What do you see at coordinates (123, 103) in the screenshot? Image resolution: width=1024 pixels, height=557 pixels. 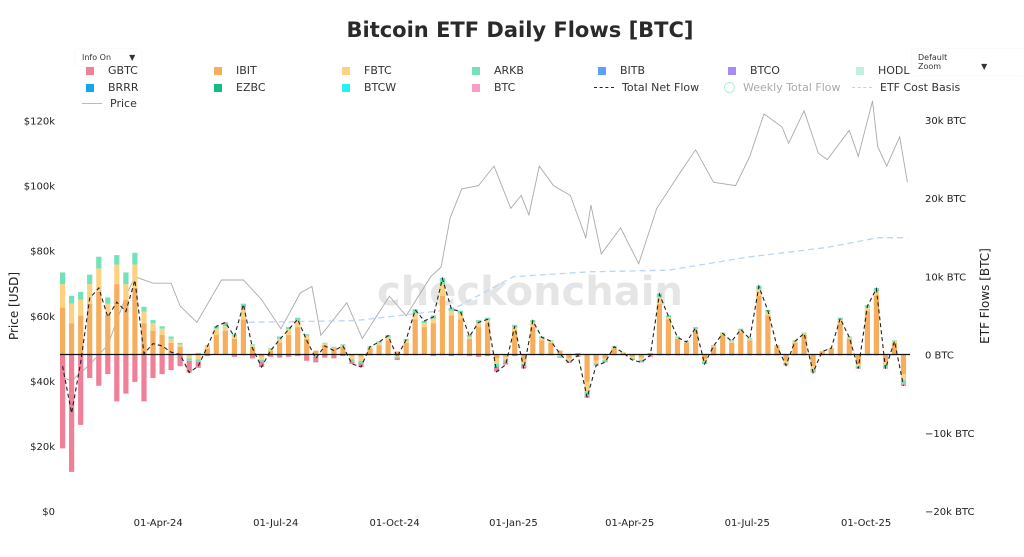 I see `legend-label: Price` at bounding box center [123, 103].